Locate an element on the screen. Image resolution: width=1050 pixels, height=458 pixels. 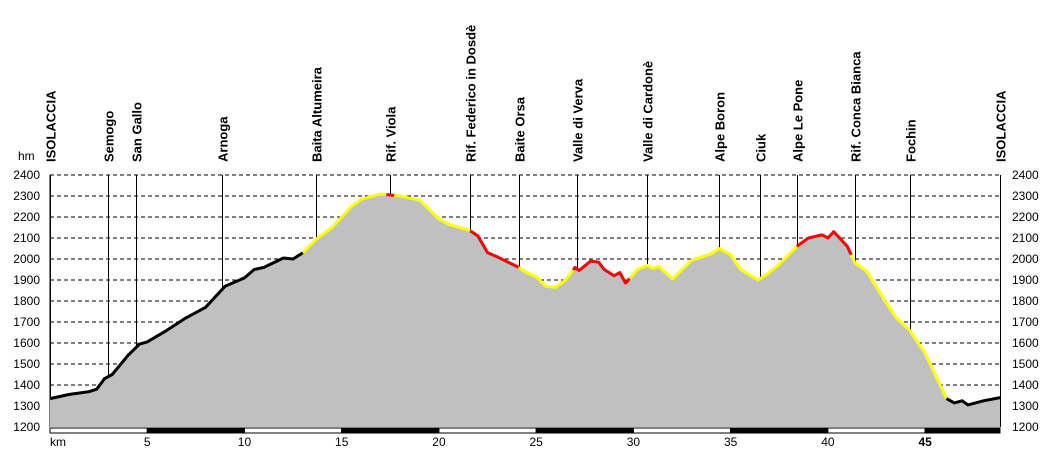
y-tick-label-left: 1200 is located at coordinates (26, 427).